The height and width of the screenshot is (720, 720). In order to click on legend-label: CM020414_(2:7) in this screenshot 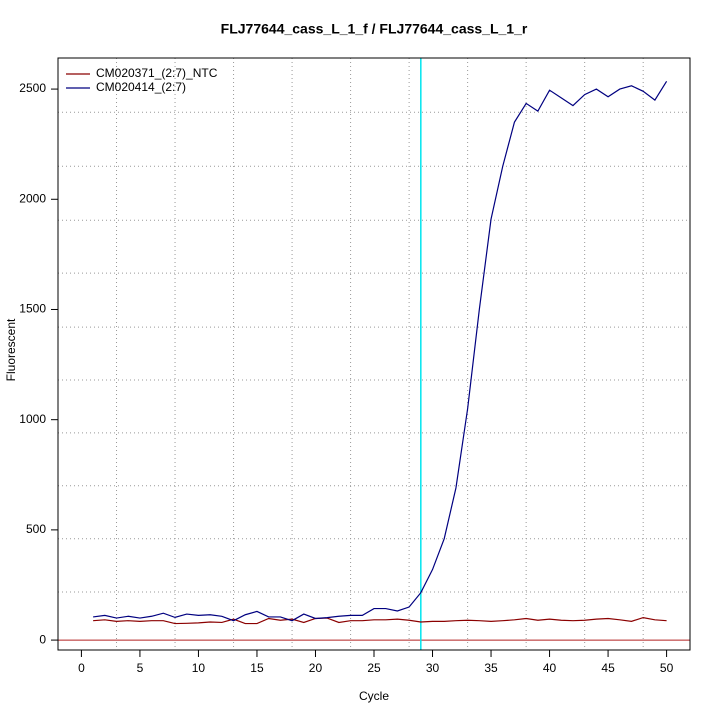, I will do `click(141, 87)`.